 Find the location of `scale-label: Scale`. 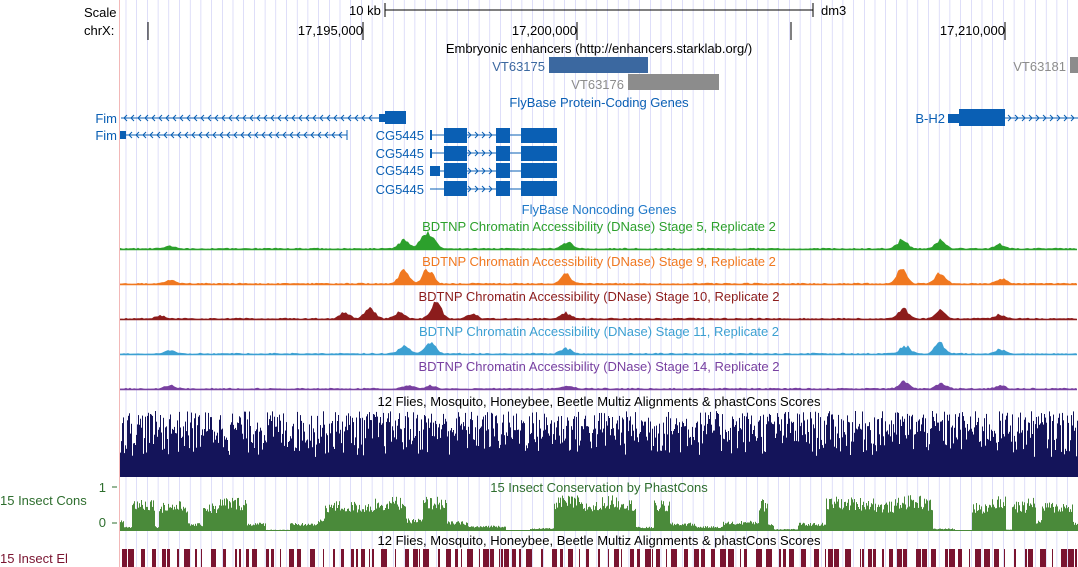

scale-label: Scale is located at coordinates (100, 12).